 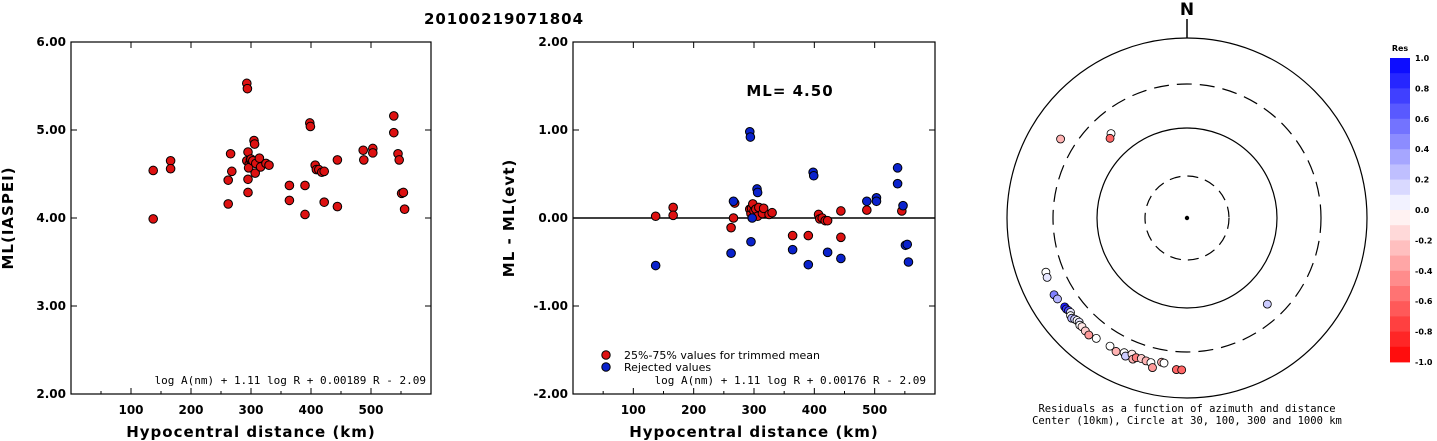 I want to click on y-tick-label: 5.00, so click(x=51, y=130).